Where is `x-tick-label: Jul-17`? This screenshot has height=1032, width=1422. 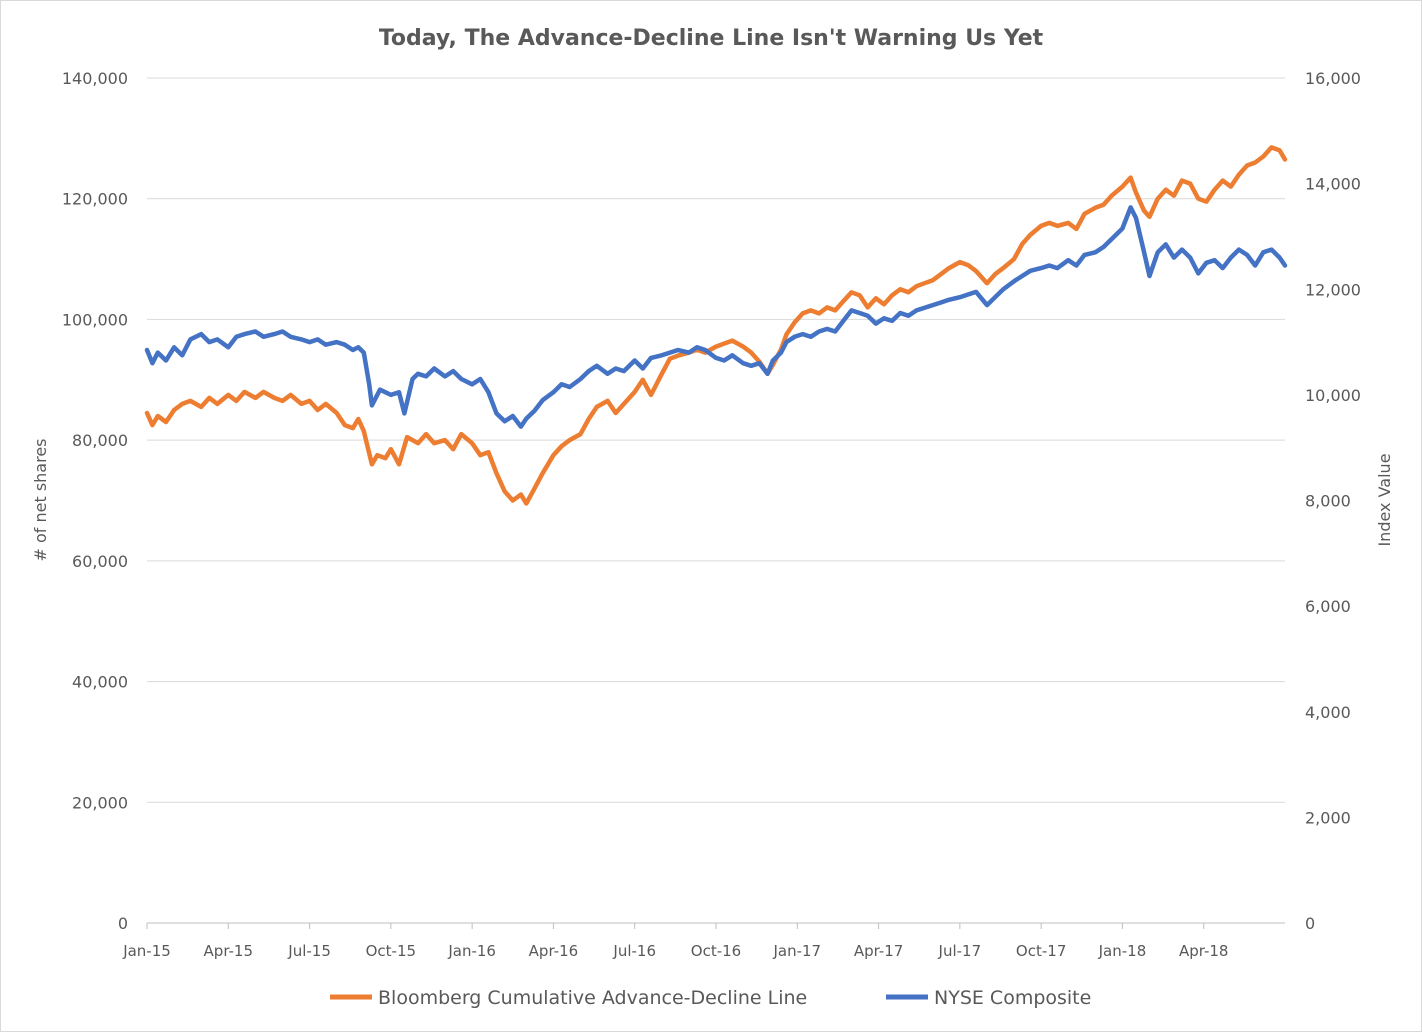 x-tick-label: Jul-17 is located at coordinates (960, 951).